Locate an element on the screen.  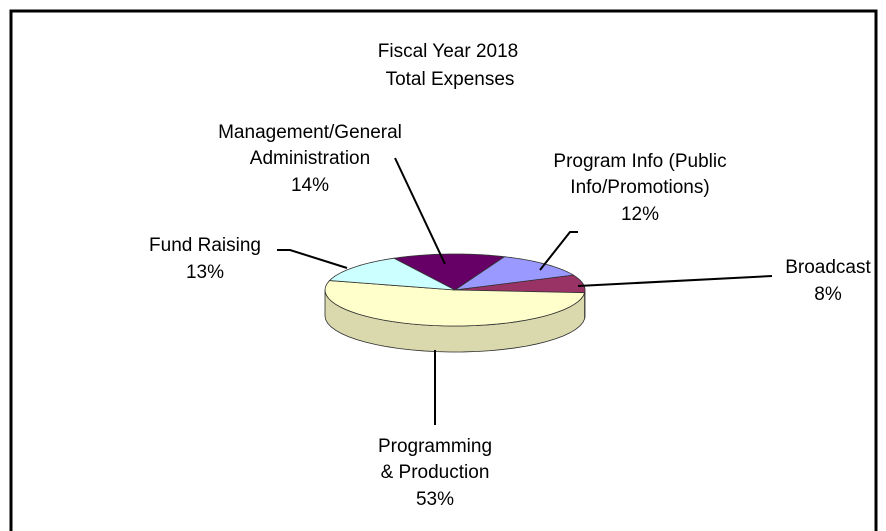
slice-label-line: Programming is located at coordinates (435, 446).